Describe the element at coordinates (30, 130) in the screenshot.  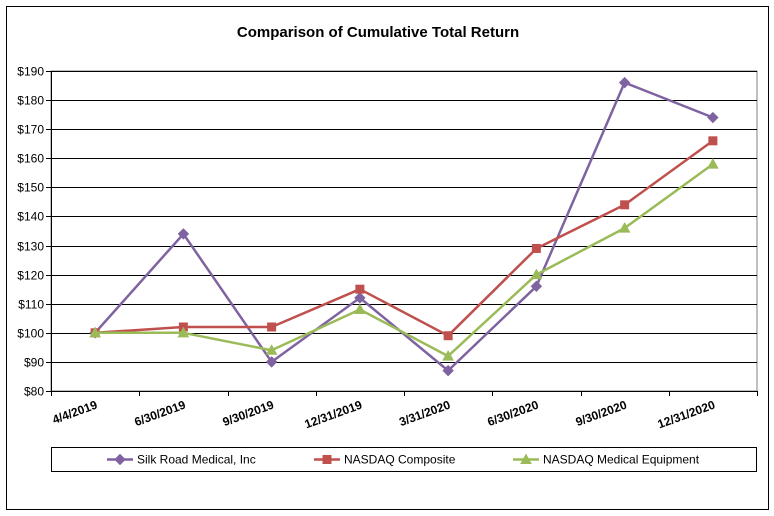
I see `y-tick-label: $170` at that location.